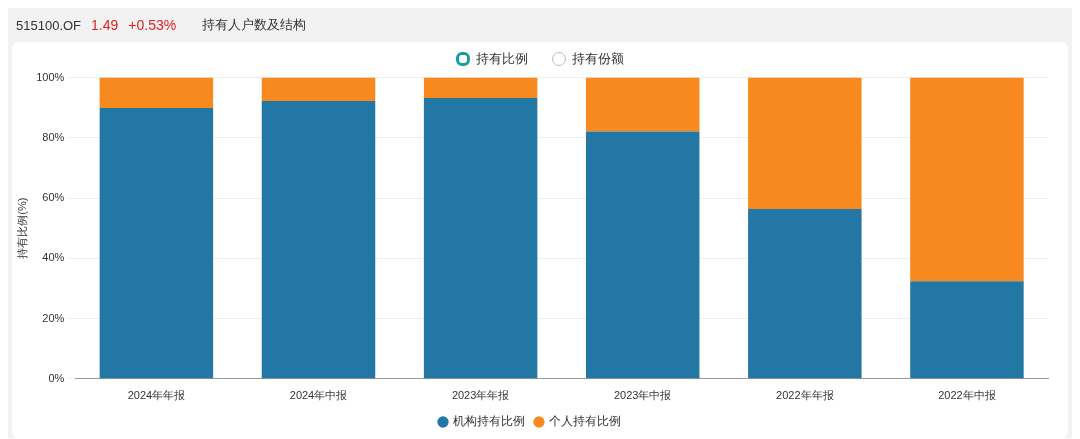  Describe the element at coordinates (156, 395) in the screenshot. I see `x-tick-label: 2024年年报` at that location.